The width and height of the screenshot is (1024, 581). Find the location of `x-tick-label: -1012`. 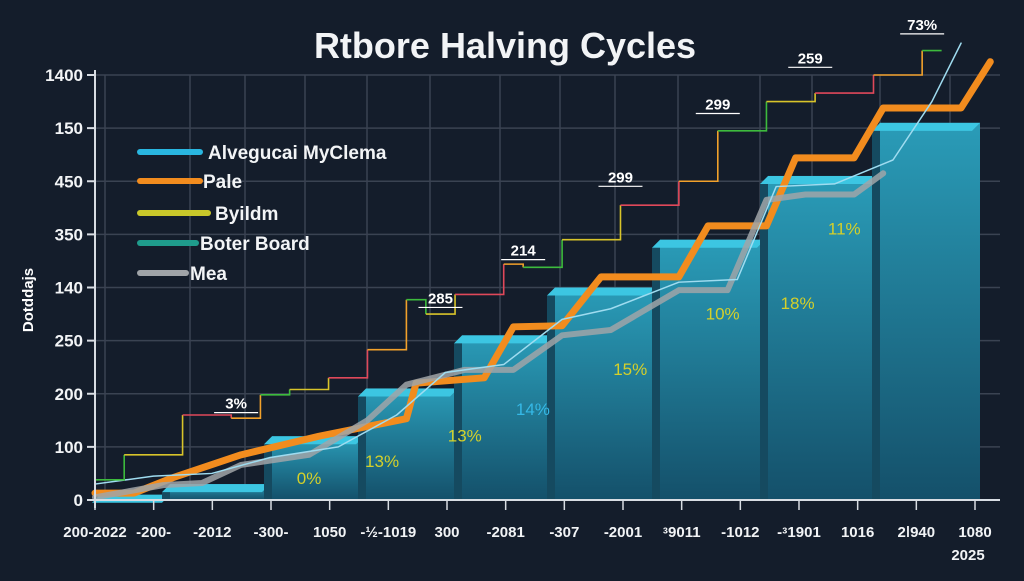

x-tick-label: -1012 is located at coordinates (740, 532).